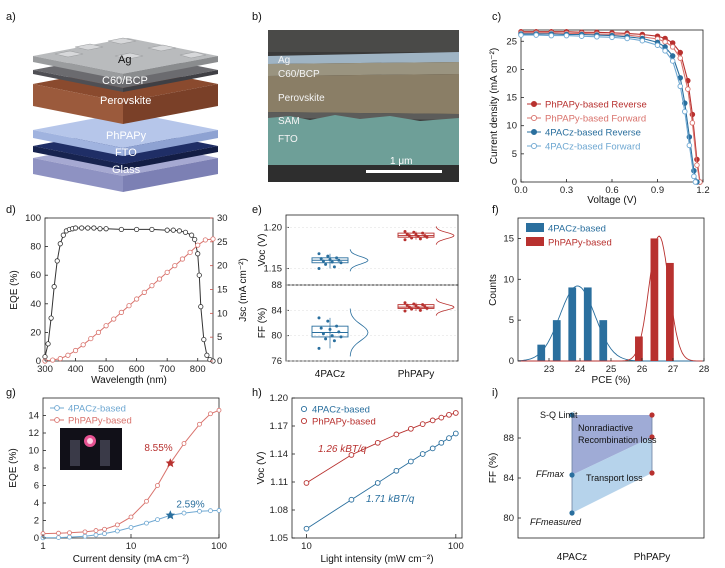 This screenshot has width=725, height=568. Describe the element at coordinates (605, 428) in the screenshot. I see `panel-i-nonrad-label-1: Nonradiactive` at that location.